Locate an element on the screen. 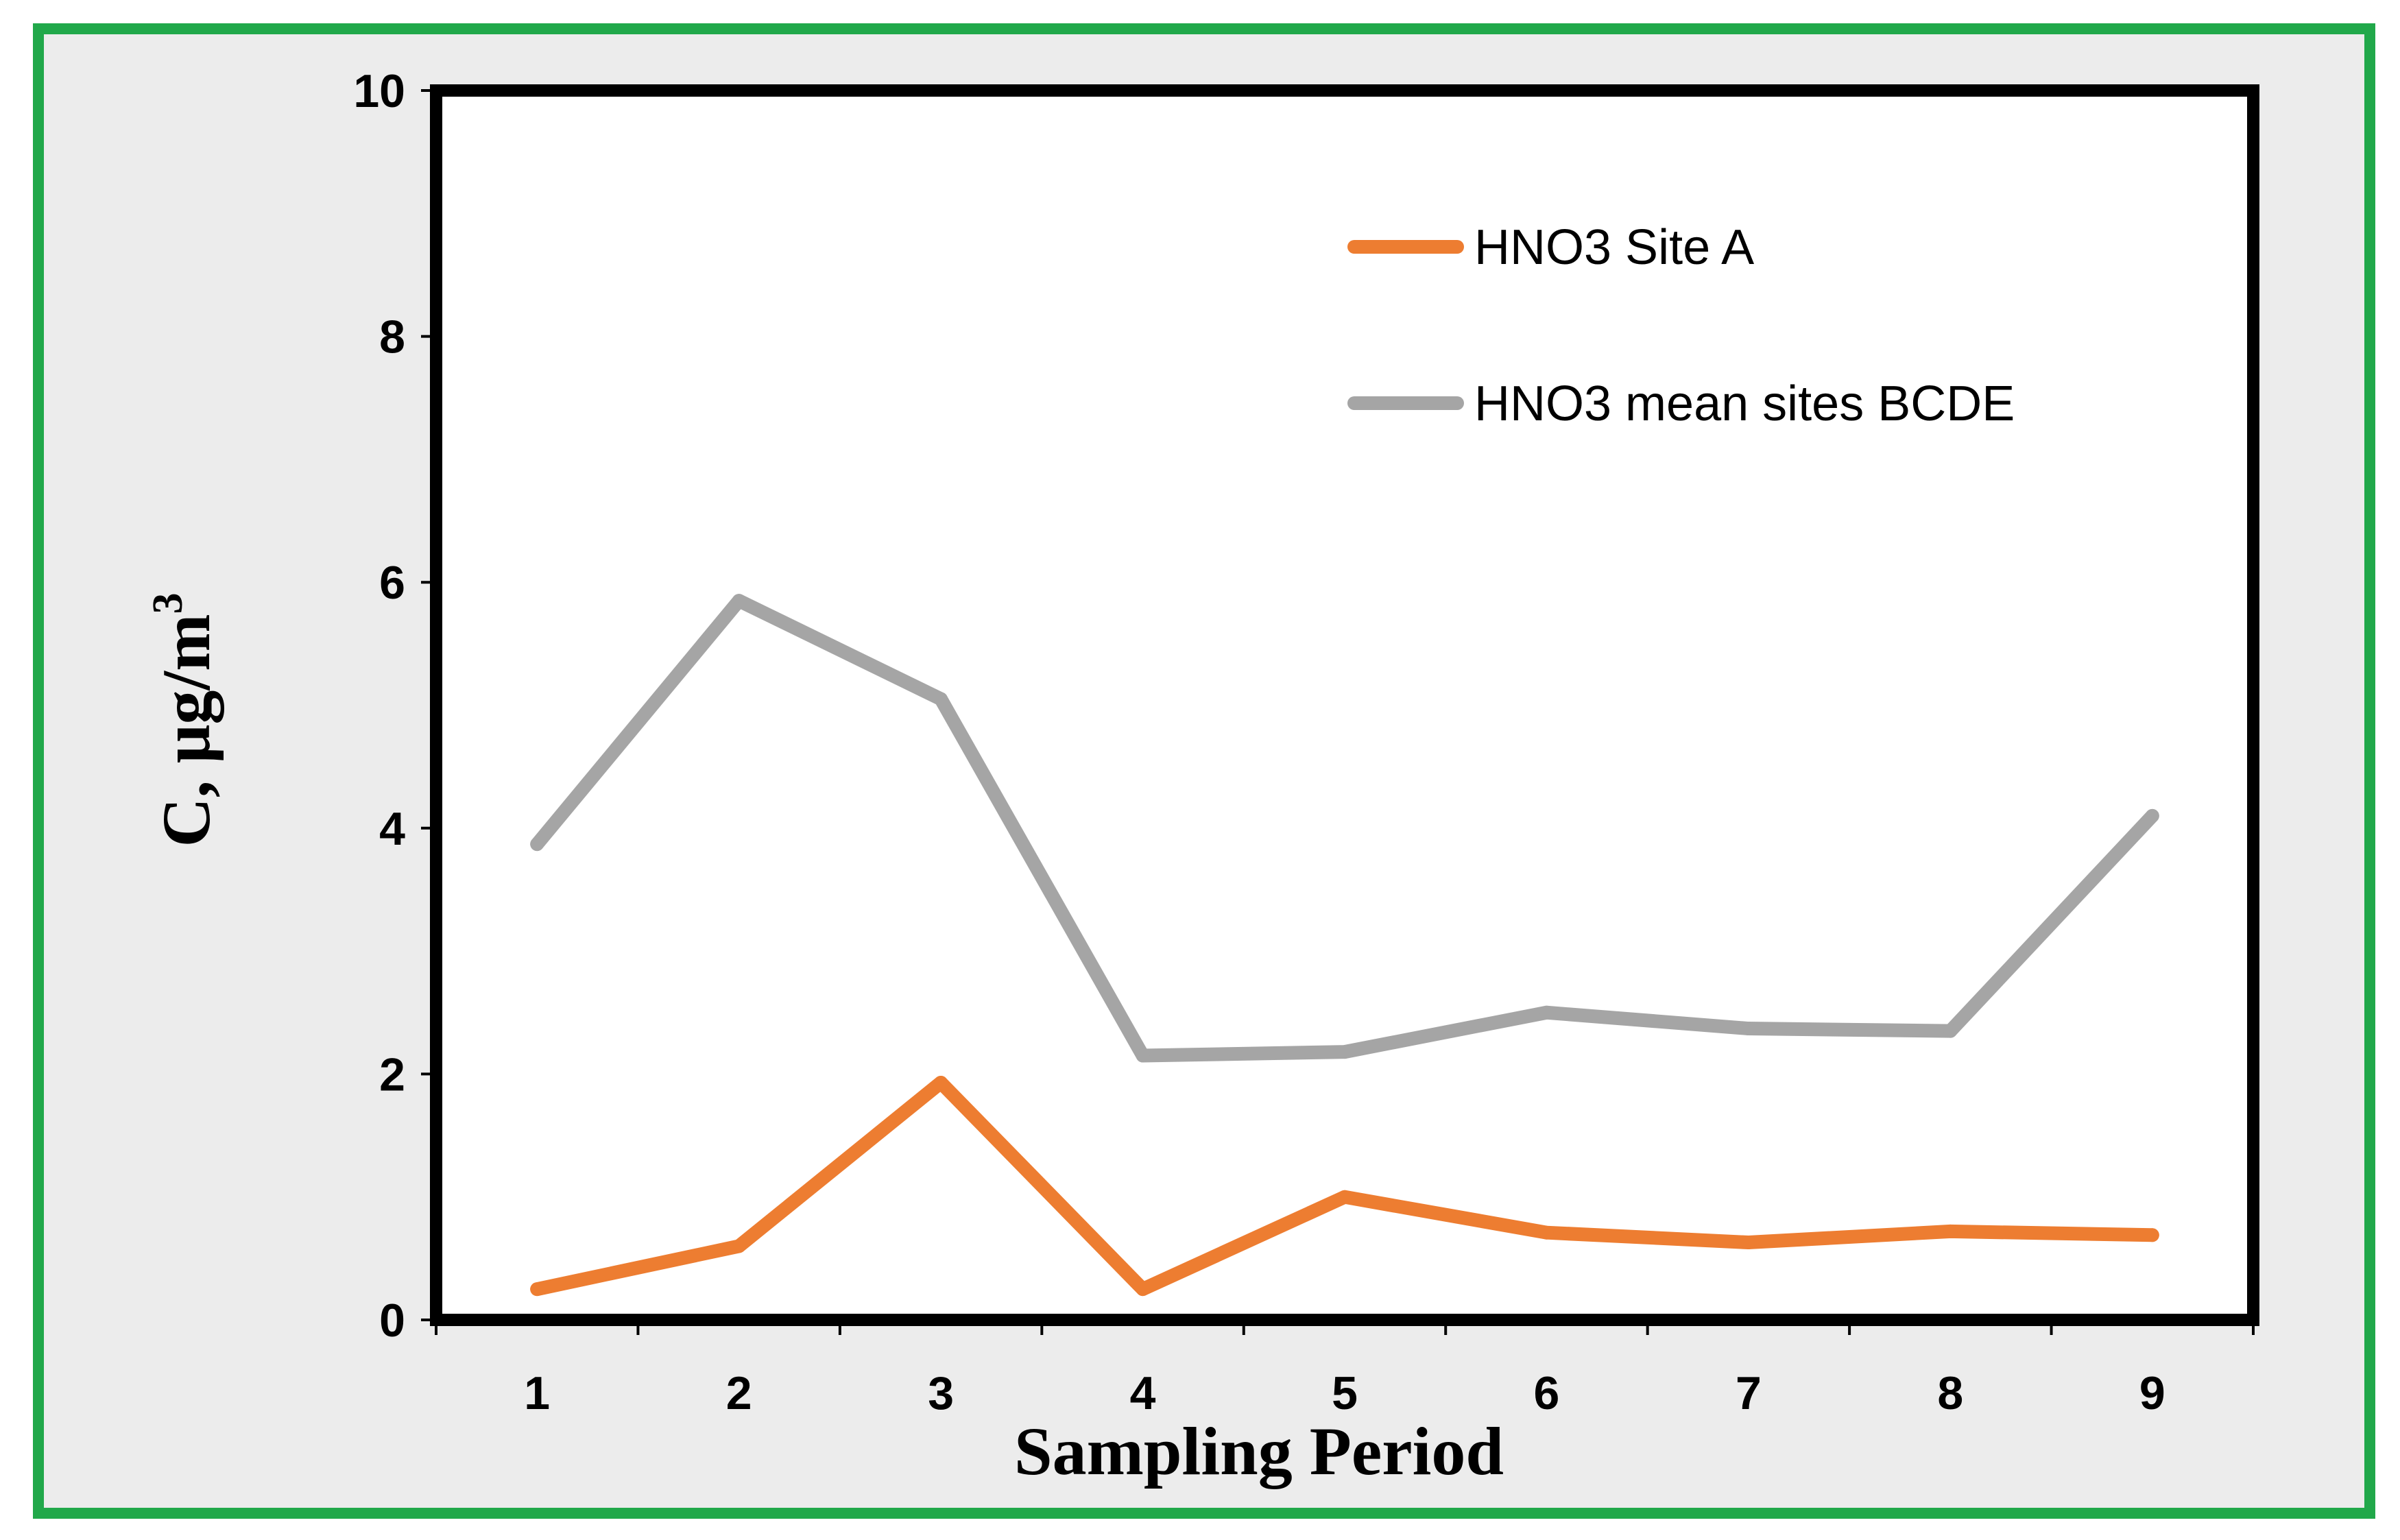 The image size is (2400, 1540). legend-label: HNO3 mean sites BCDE is located at coordinates (1744, 403).